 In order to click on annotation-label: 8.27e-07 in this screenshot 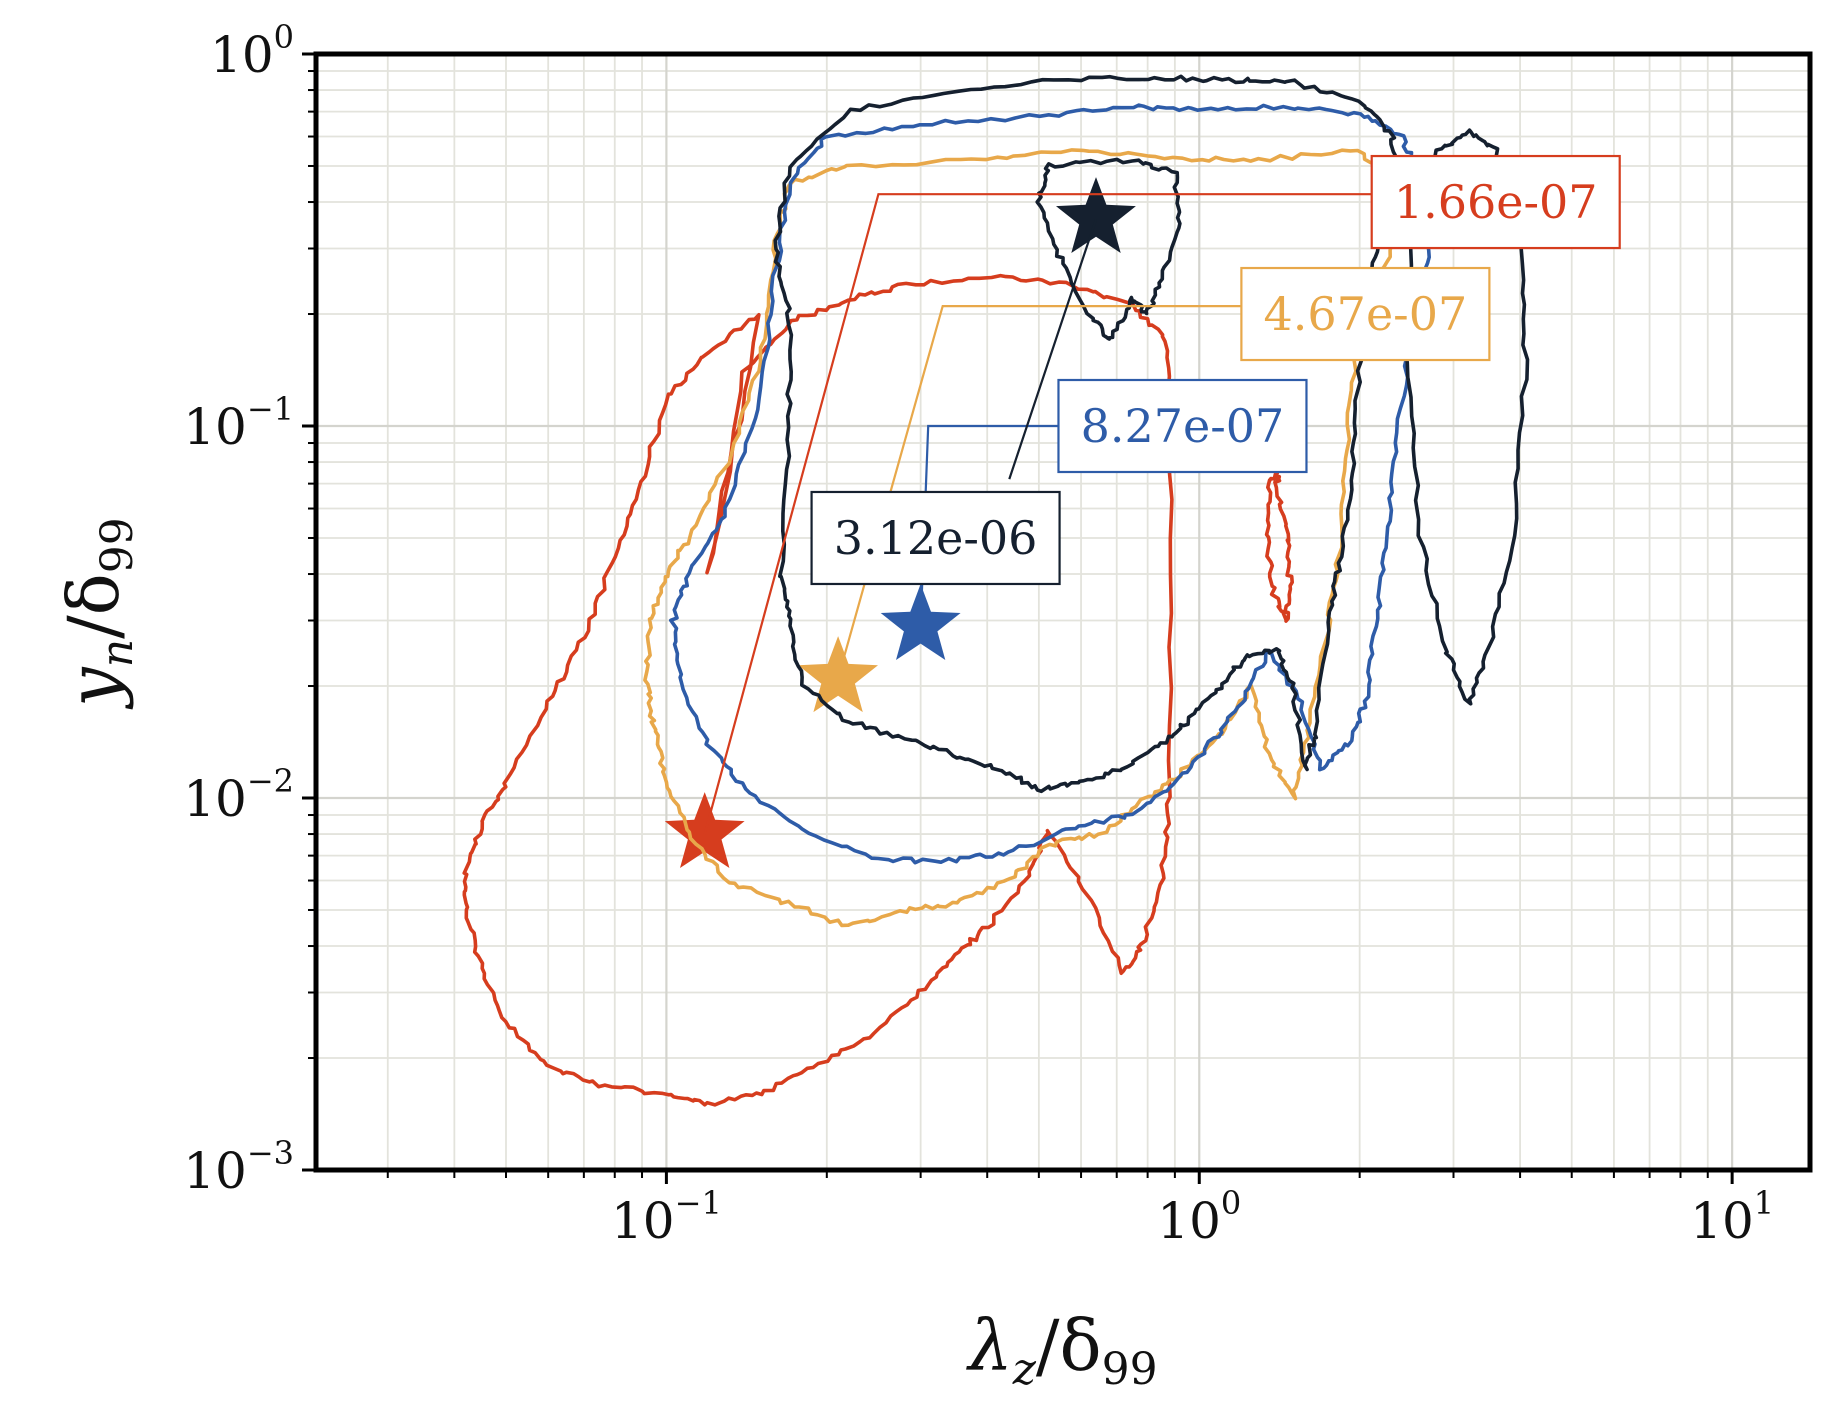, I will do `click(1183, 426)`.